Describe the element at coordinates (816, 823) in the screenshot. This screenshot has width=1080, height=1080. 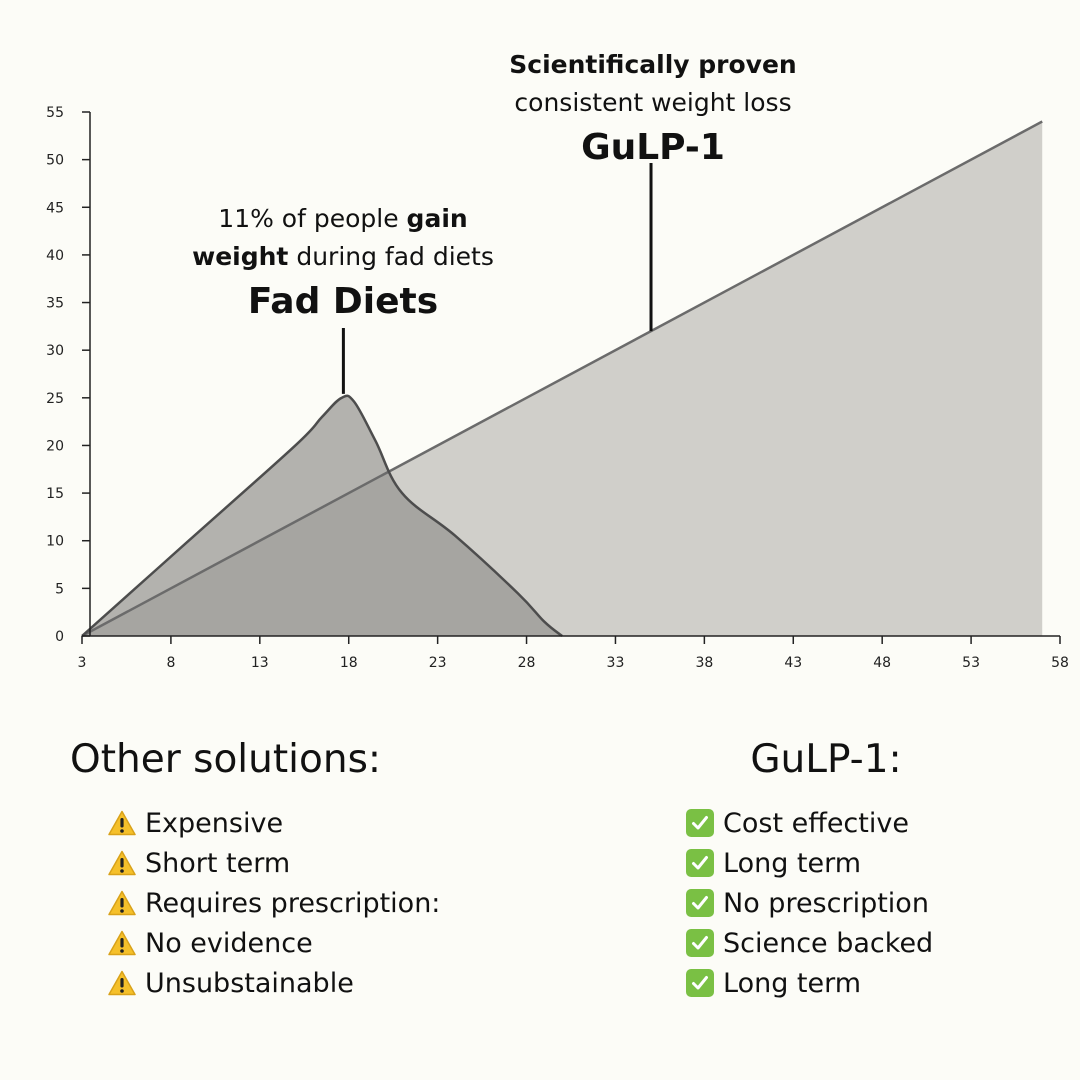
I see `gulp-benefit-item-label: Cost effective` at that location.